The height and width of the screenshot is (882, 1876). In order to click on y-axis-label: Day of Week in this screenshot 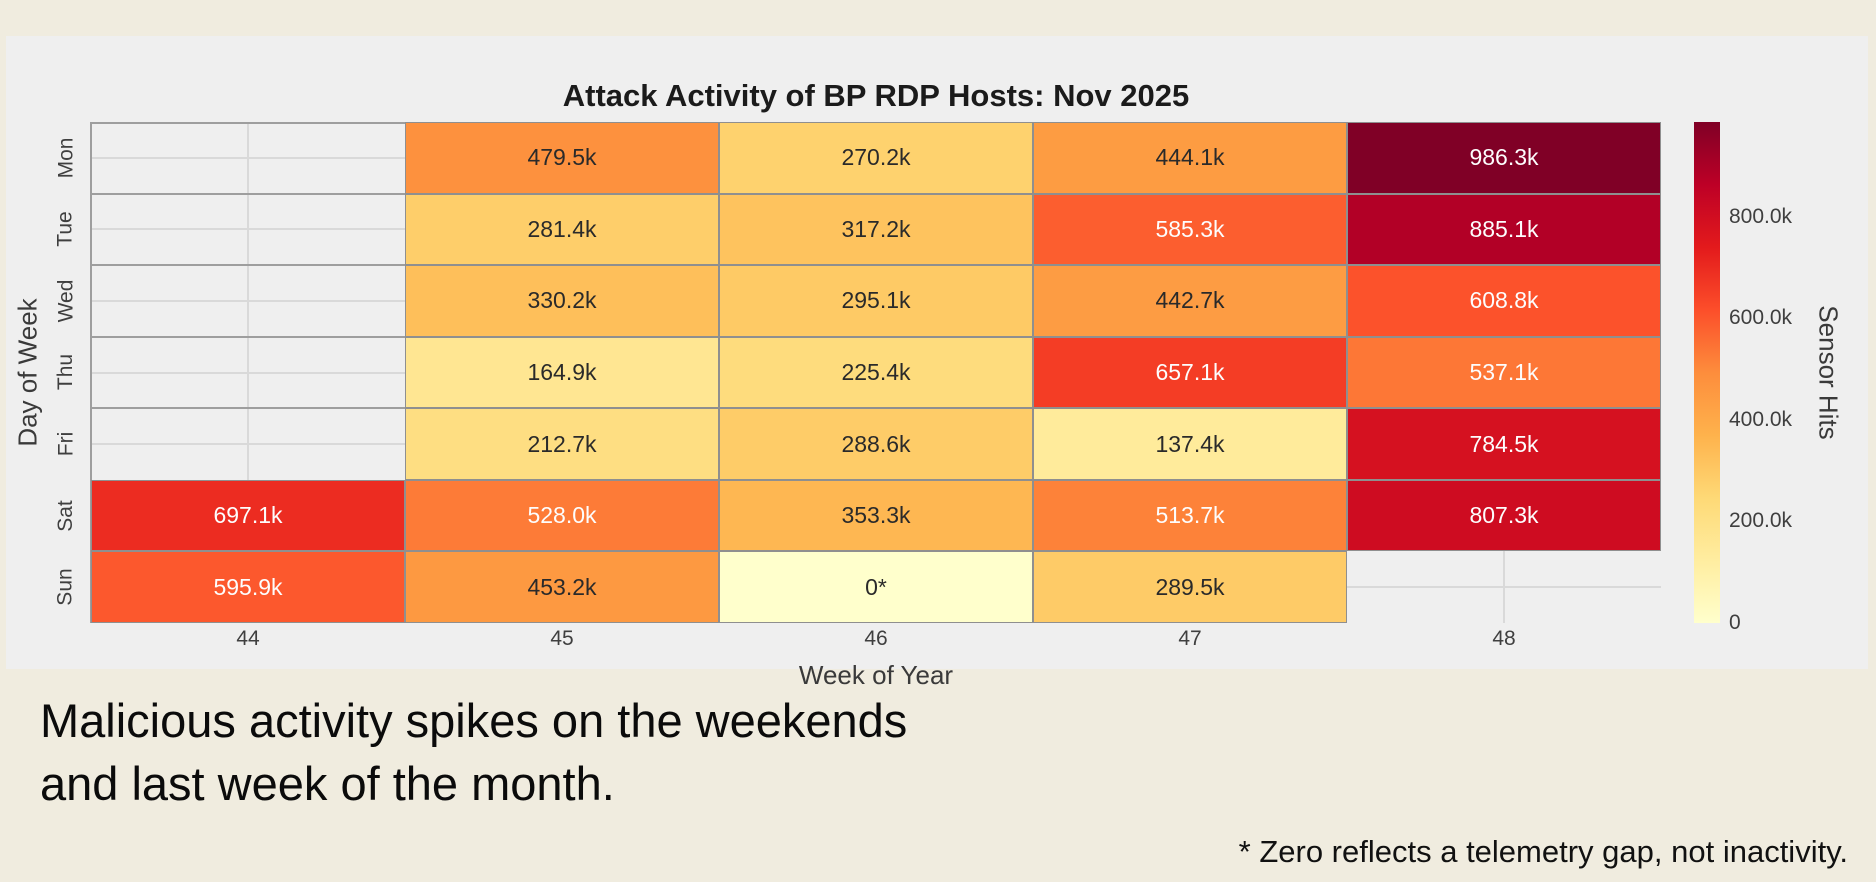, I will do `click(27, 372)`.